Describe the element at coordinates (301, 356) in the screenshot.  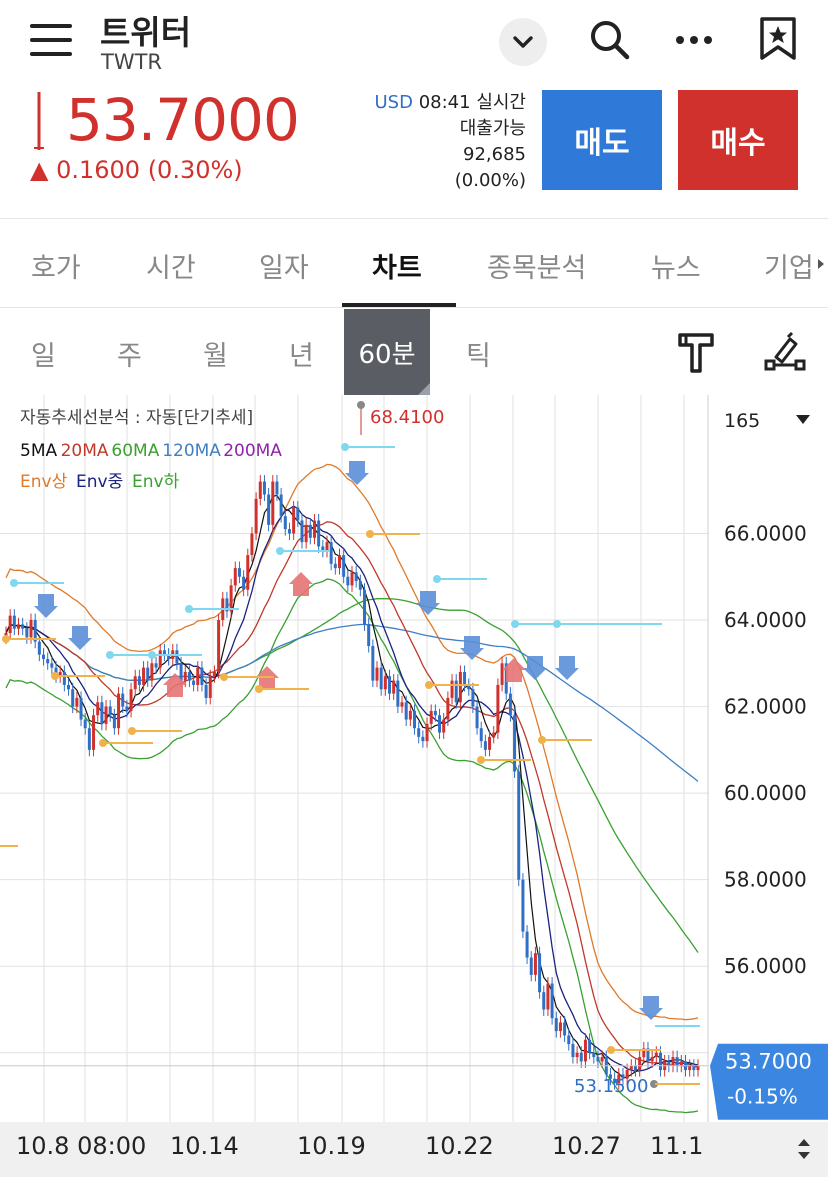
I see `period-year: 년` at that location.